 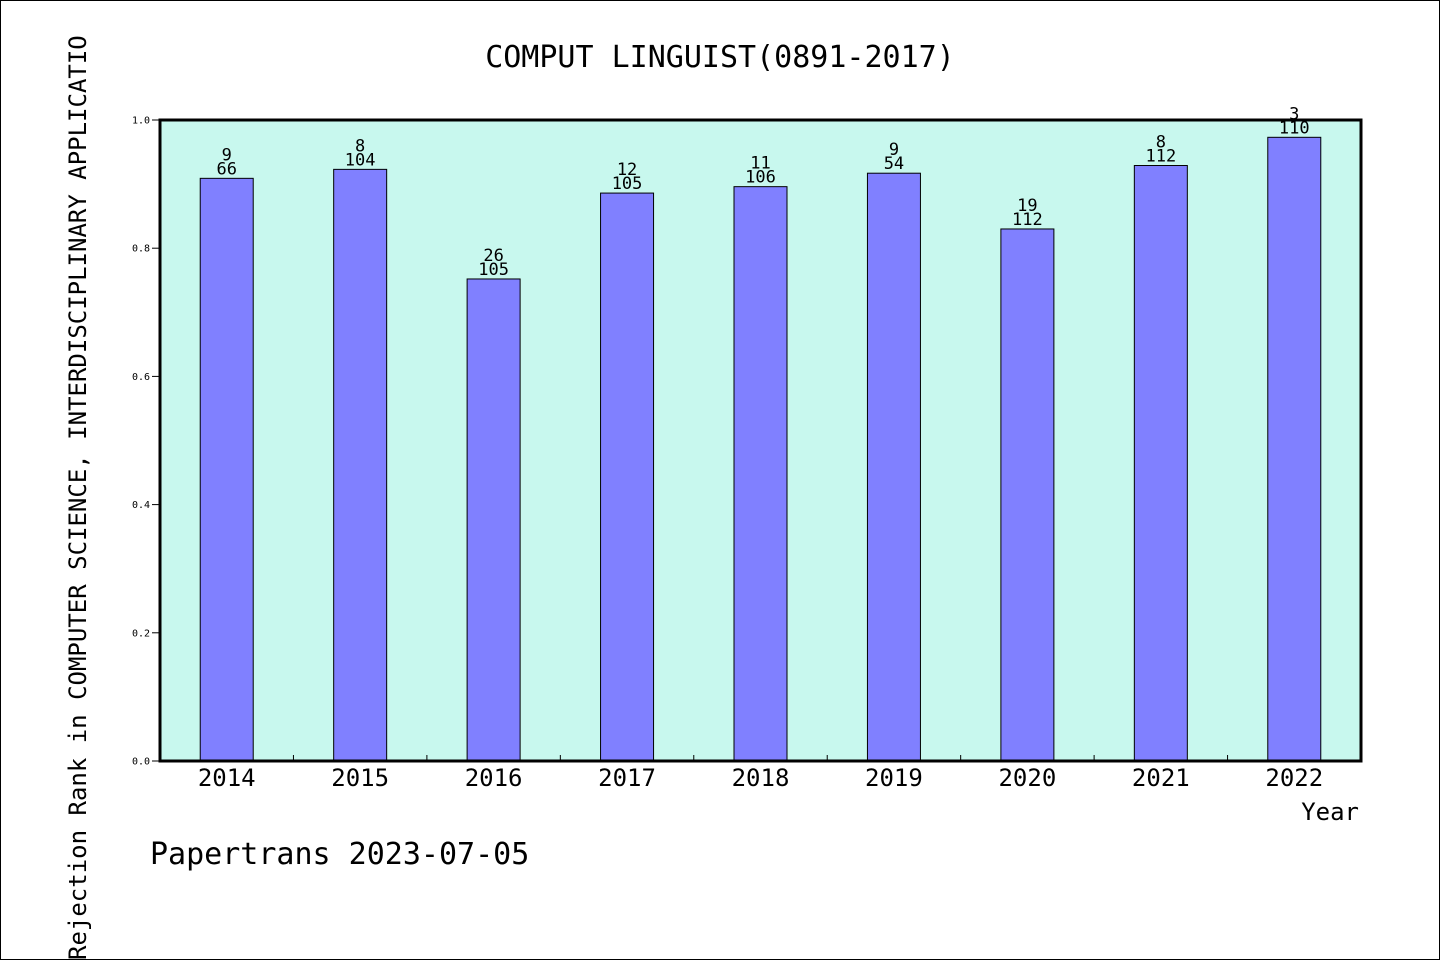 What do you see at coordinates (141, 505) in the screenshot?
I see `y-tick-label: 0.4` at bounding box center [141, 505].